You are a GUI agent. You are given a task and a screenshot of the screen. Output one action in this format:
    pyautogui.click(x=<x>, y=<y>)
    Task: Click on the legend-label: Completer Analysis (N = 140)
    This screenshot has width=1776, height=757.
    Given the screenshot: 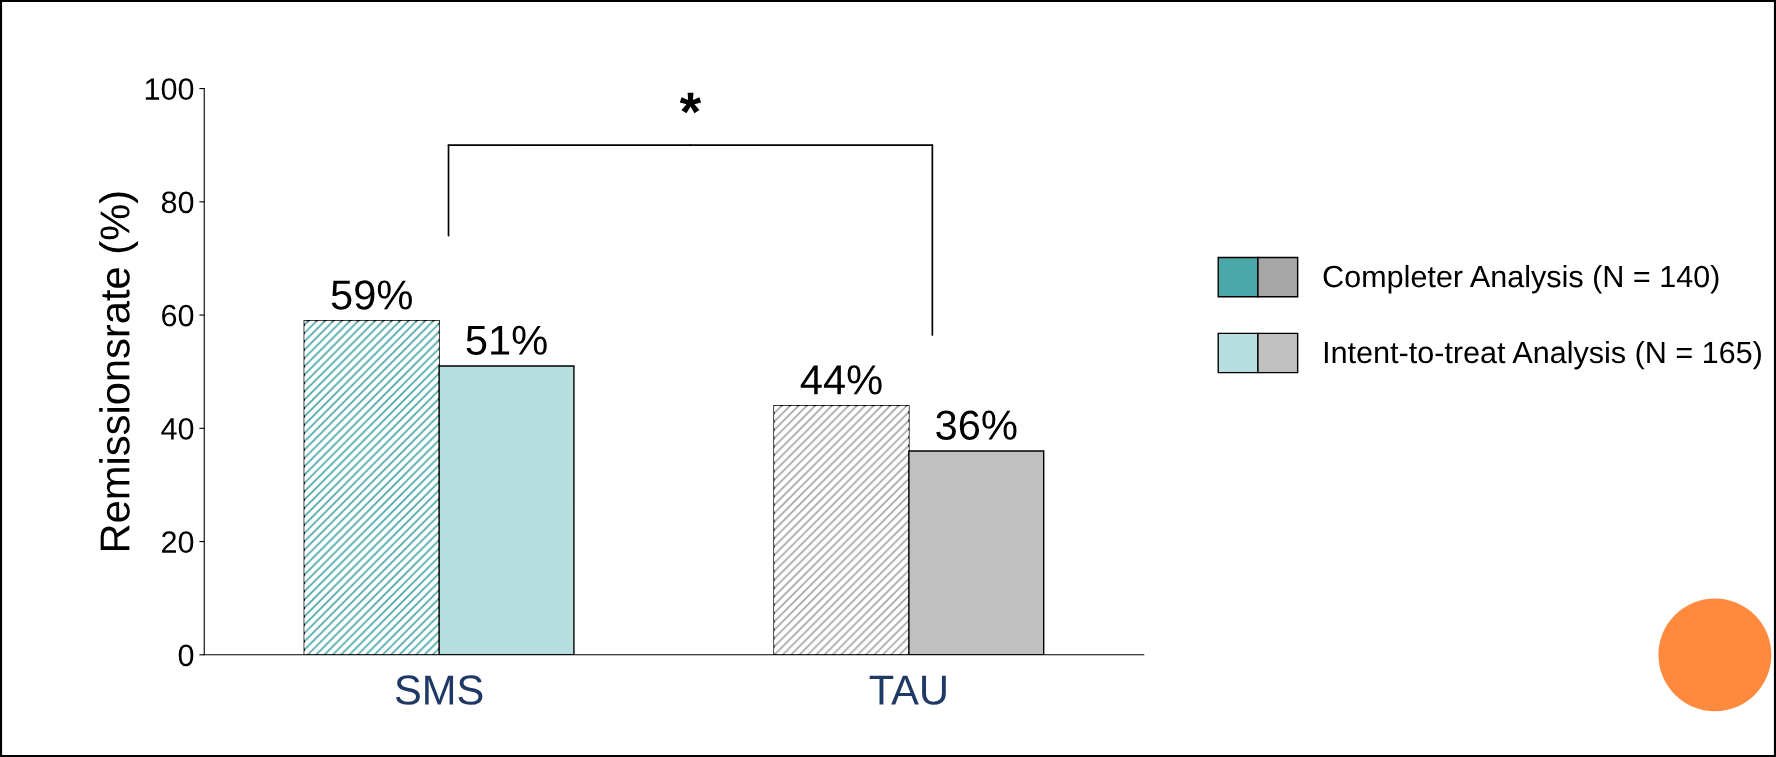 What is the action you would take?
    pyautogui.click(x=1521, y=279)
    